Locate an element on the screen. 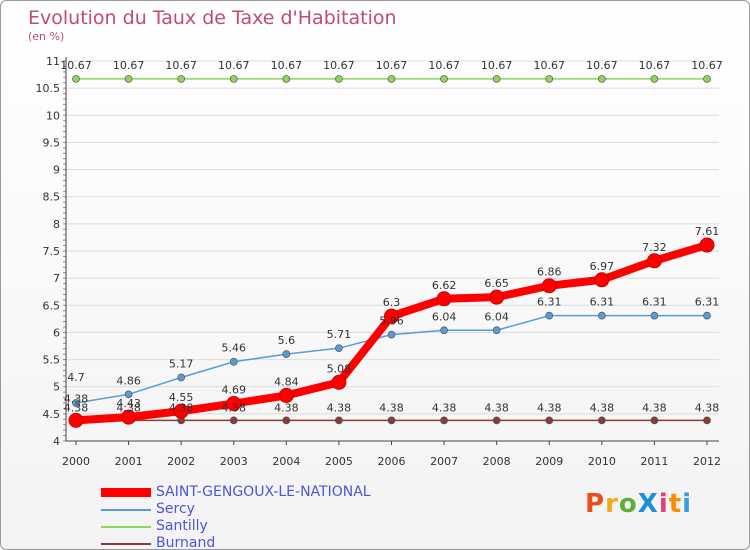  data-label: 7.61 is located at coordinates (707, 231).